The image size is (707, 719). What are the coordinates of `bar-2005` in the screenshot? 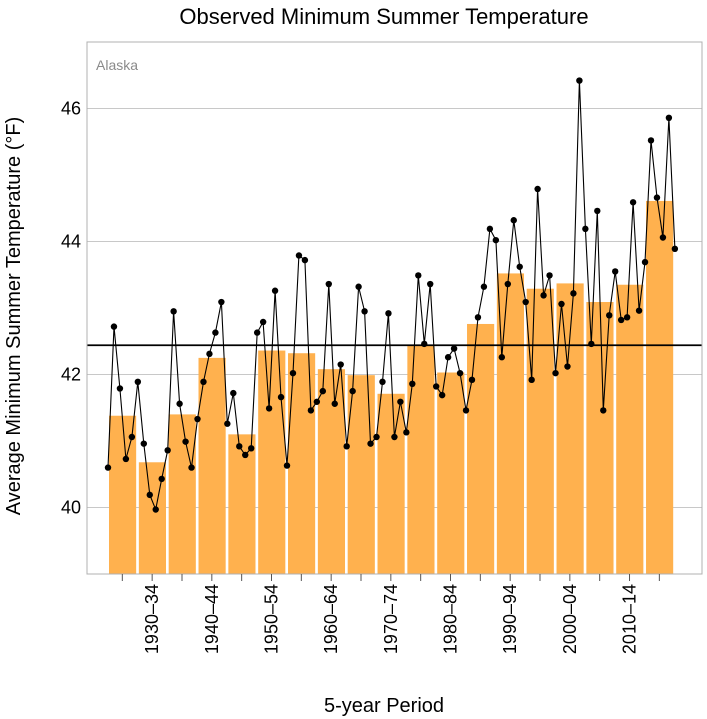 It's located at (600, 438).